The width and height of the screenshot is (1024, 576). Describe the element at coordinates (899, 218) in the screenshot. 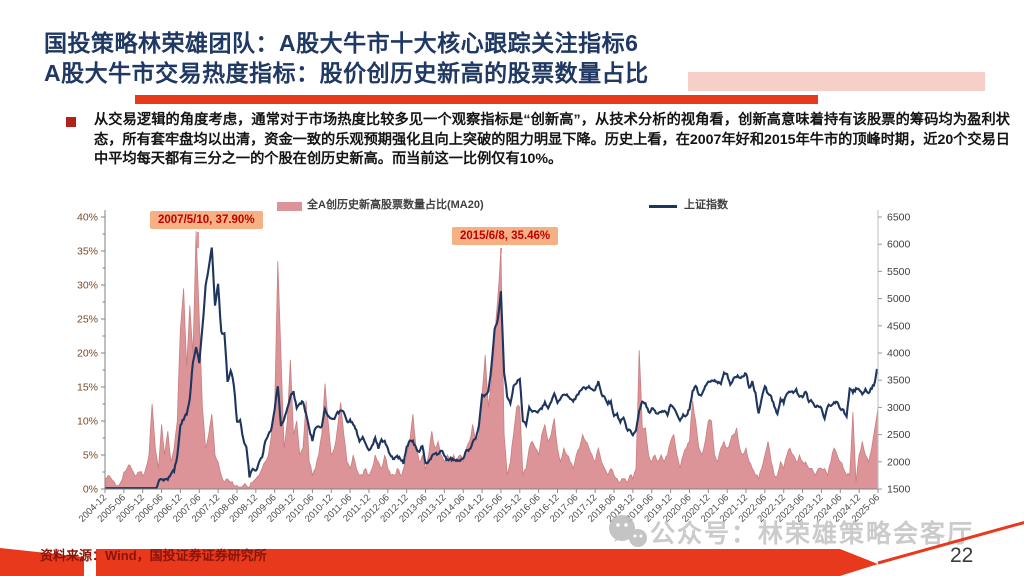

I see `right-axis-tick-label: 6500` at that location.